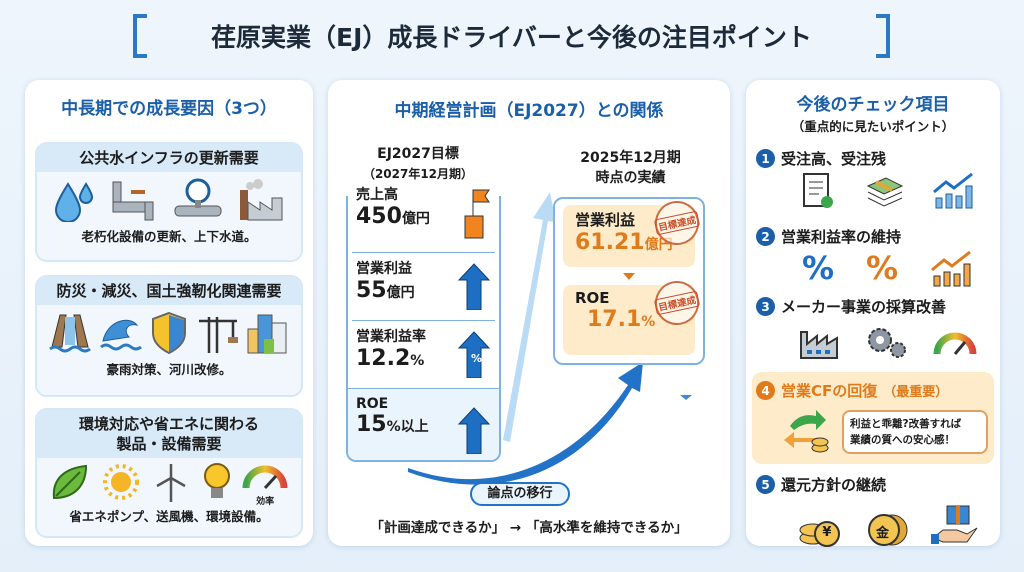 The image size is (1024, 572). Describe the element at coordinates (818, 190) in the screenshot. I see `document-check-icon` at that location.